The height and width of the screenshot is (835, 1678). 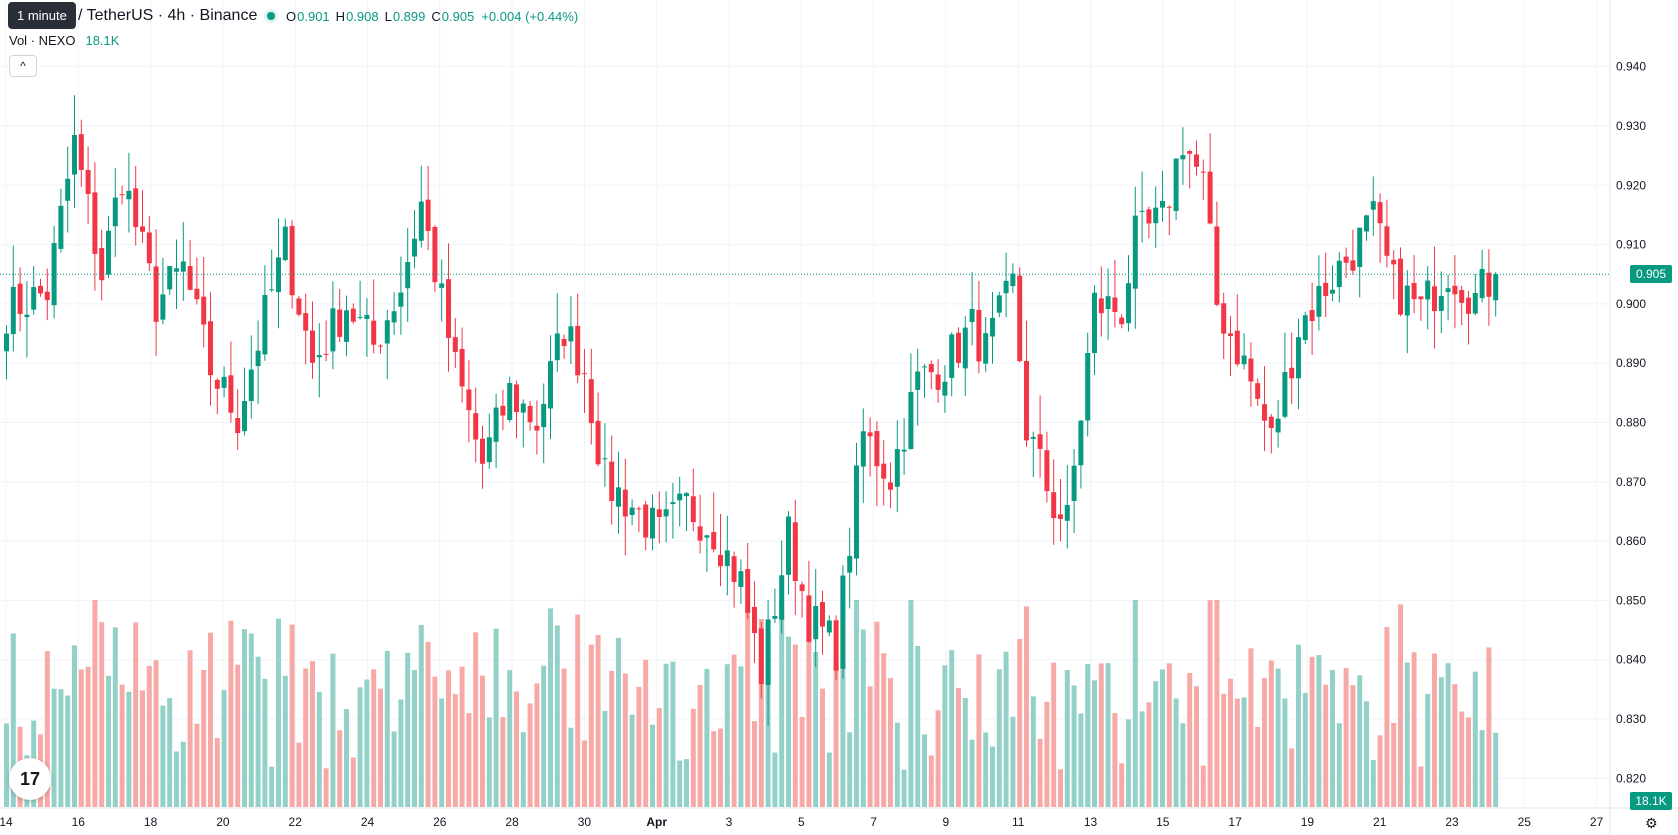 What do you see at coordinates (168, 15) in the screenshot?
I see `symbol-title: / TetherUS · 4h · Binance` at bounding box center [168, 15].